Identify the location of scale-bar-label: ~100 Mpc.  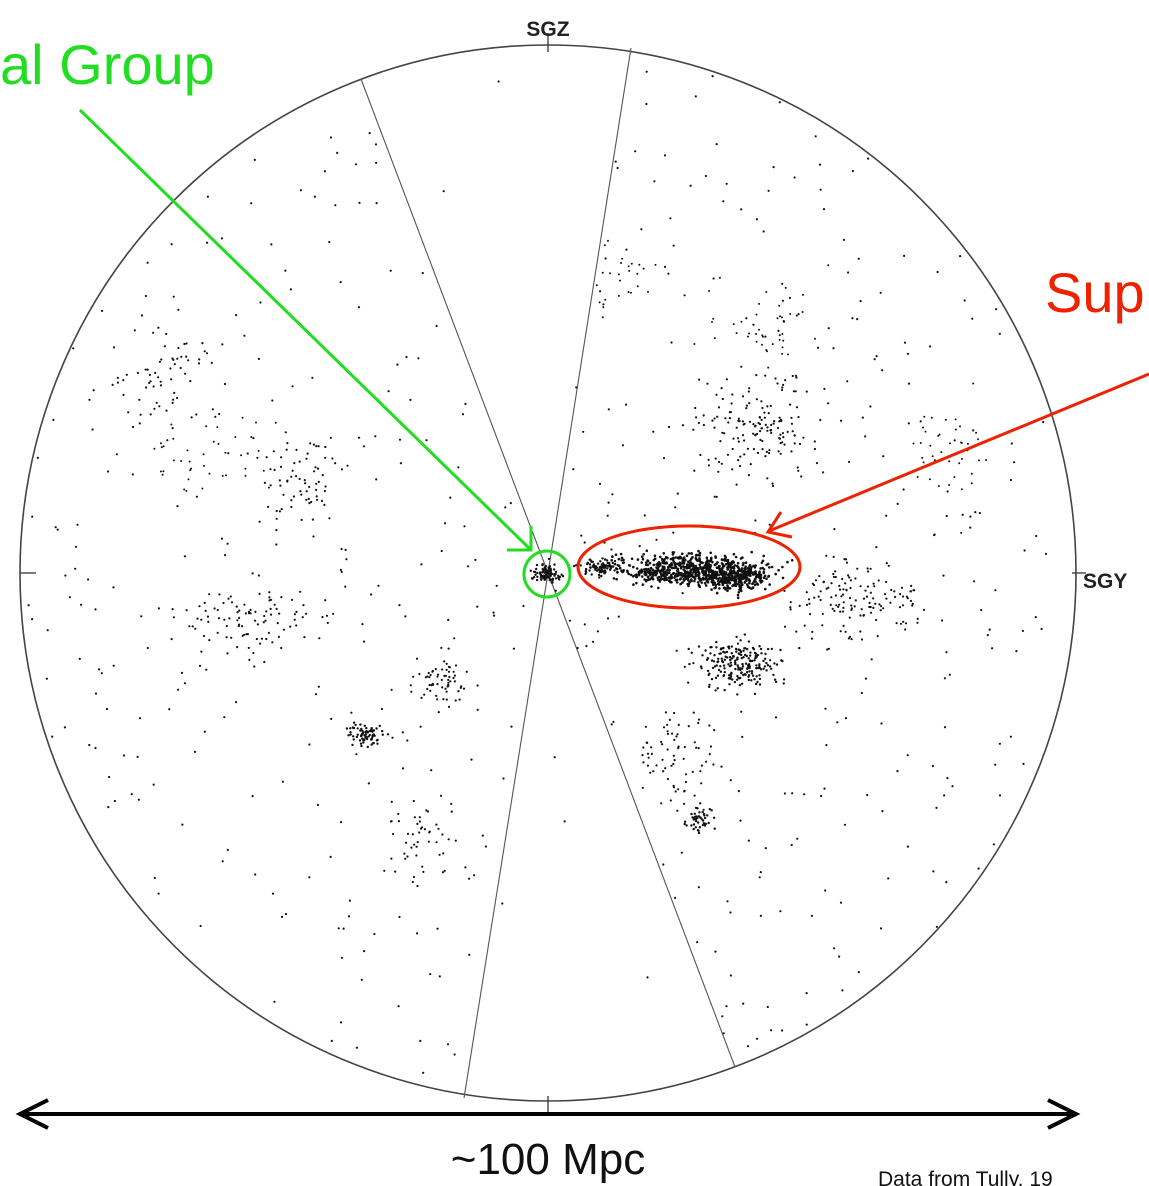
(548, 1159).